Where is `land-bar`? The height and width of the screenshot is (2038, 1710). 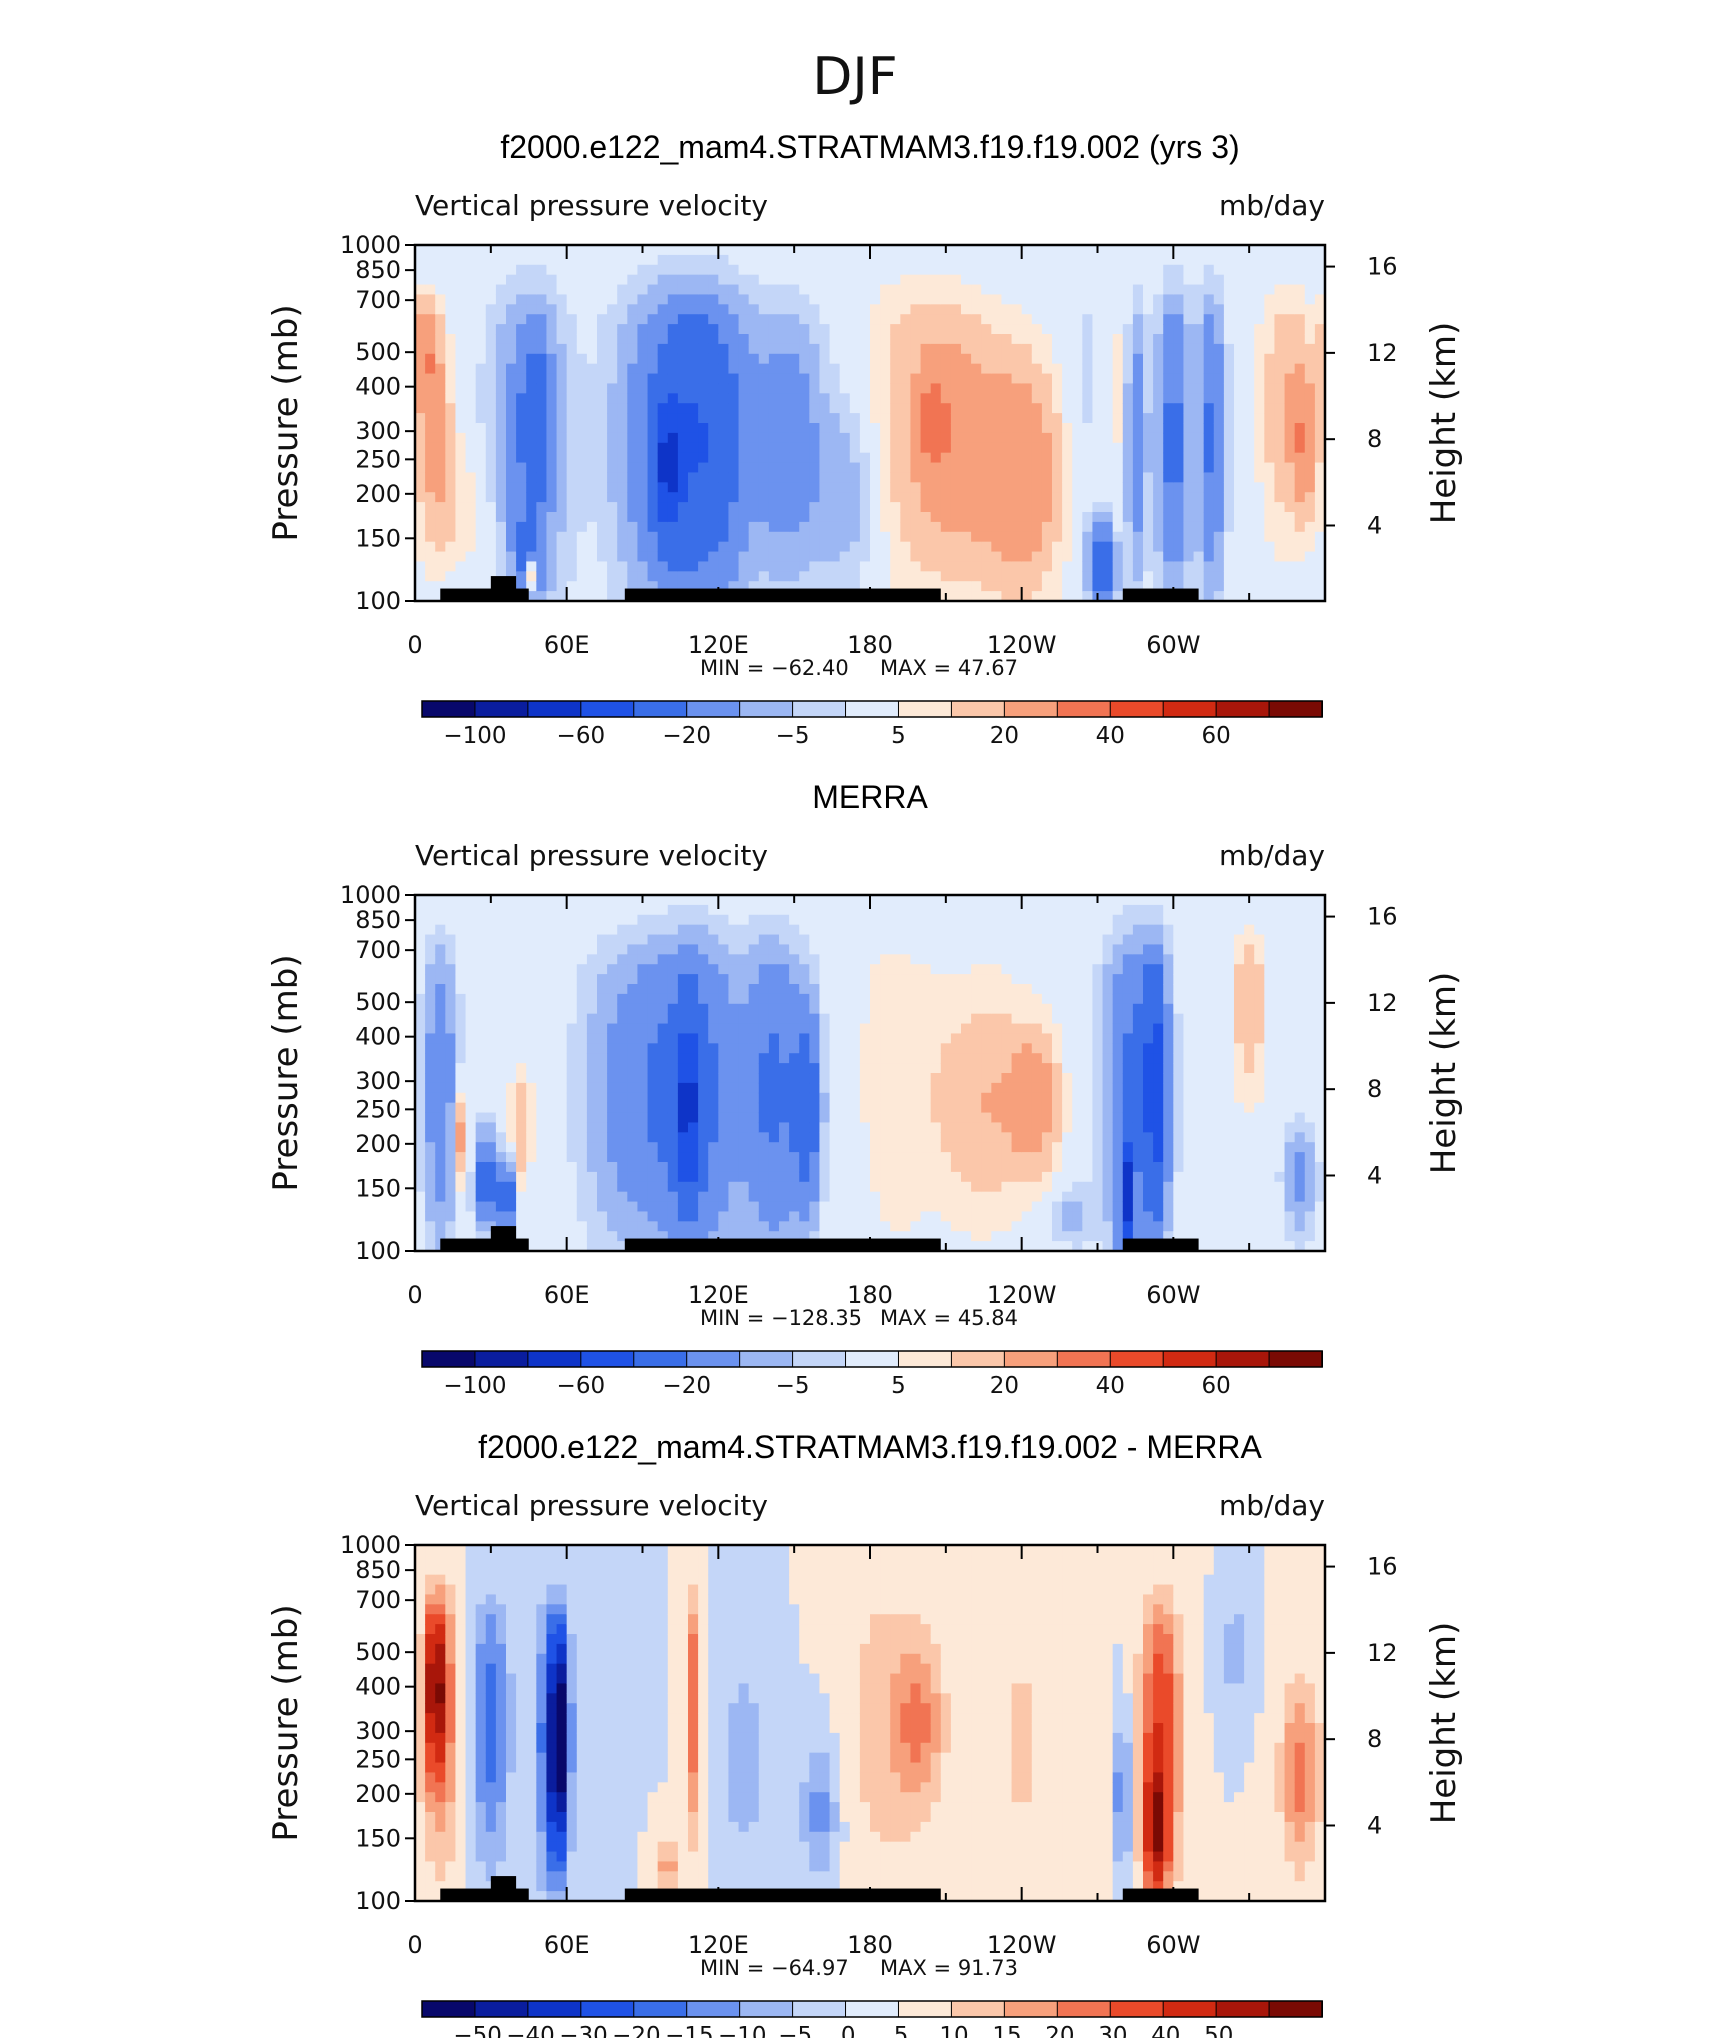
land-bar is located at coordinates (1160, 594).